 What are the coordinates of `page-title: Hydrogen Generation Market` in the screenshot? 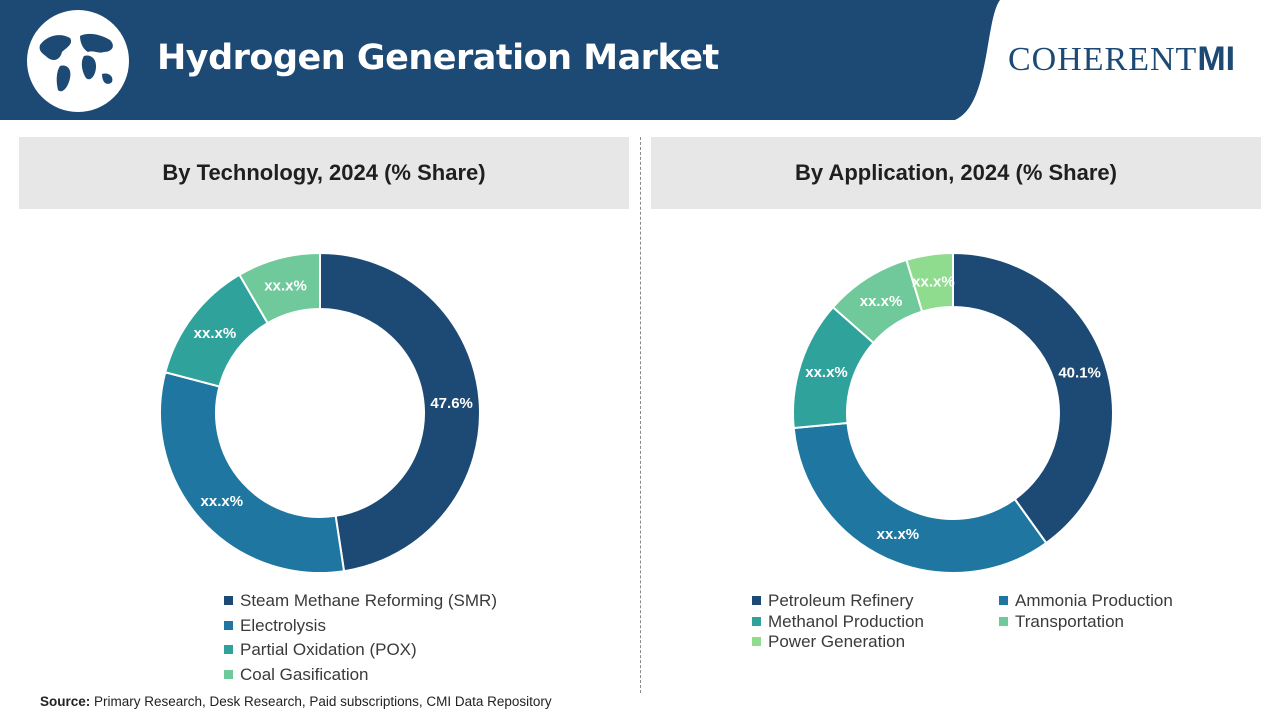 It's located at (438, 58).